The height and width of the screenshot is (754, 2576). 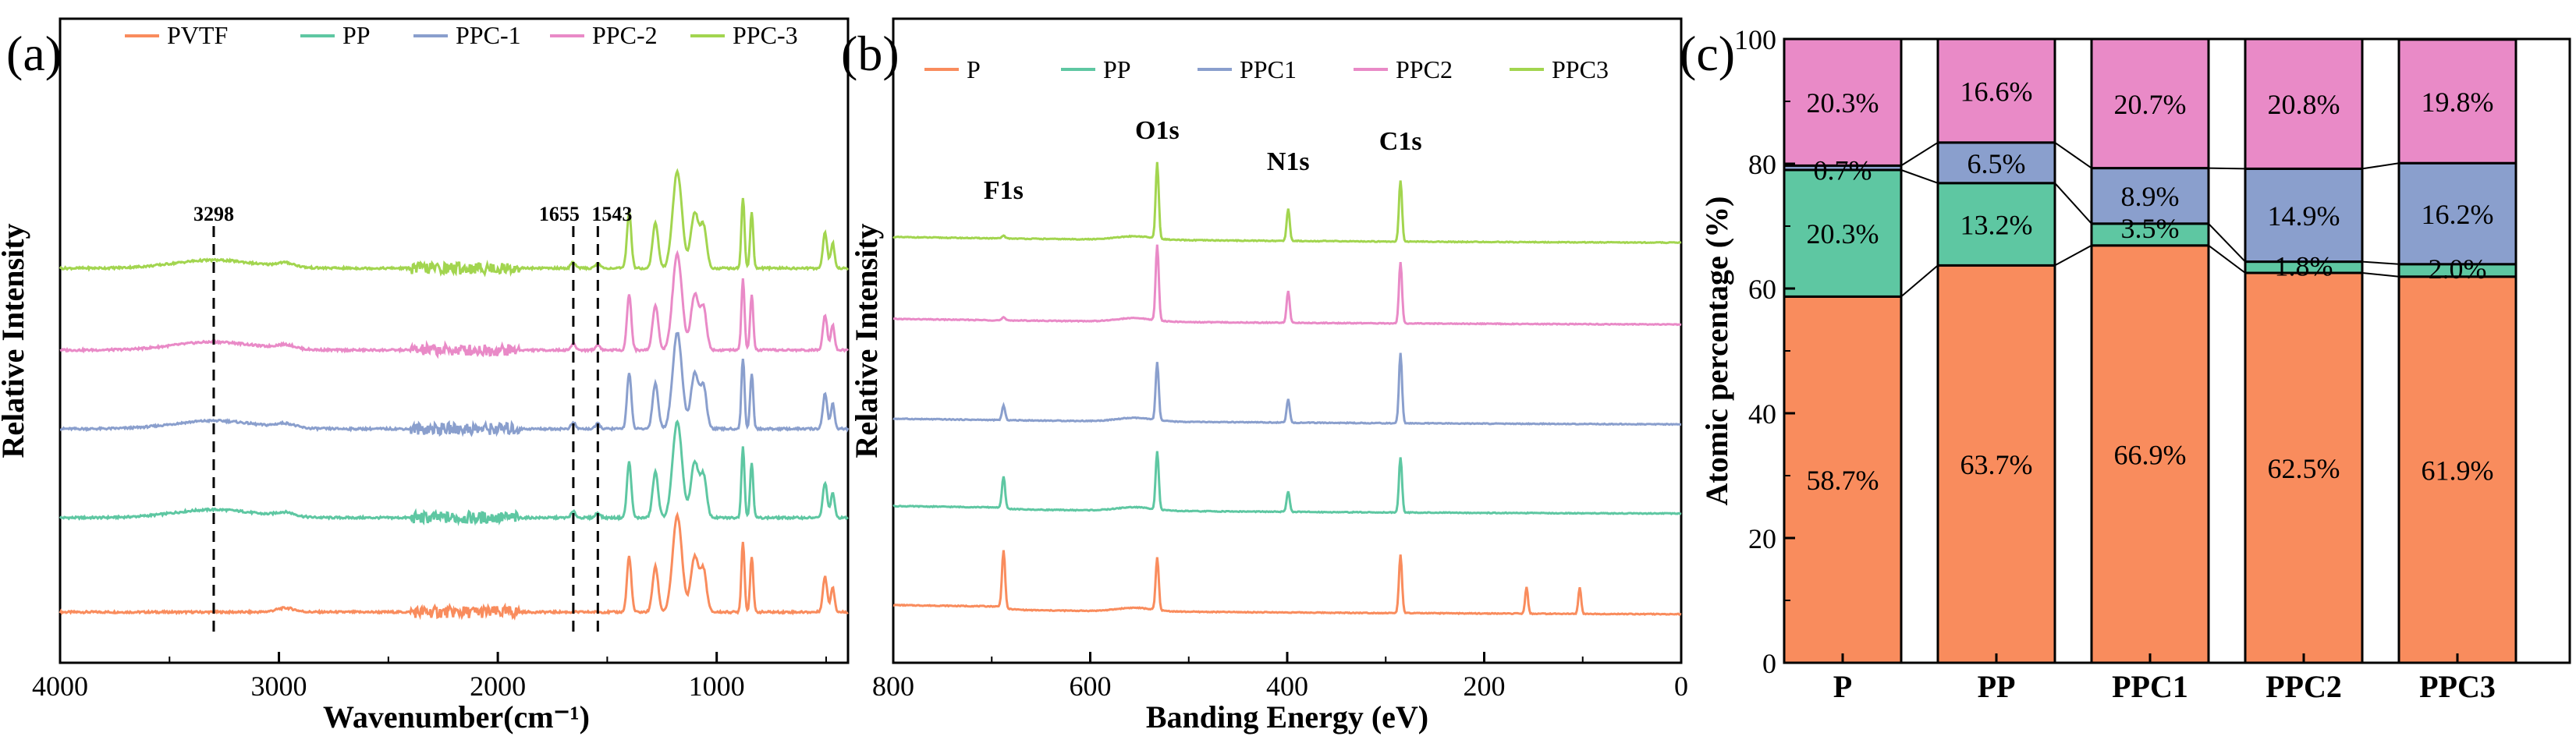 I want to click on y-tick-label-40: 40, so click(x=1762, y=414).